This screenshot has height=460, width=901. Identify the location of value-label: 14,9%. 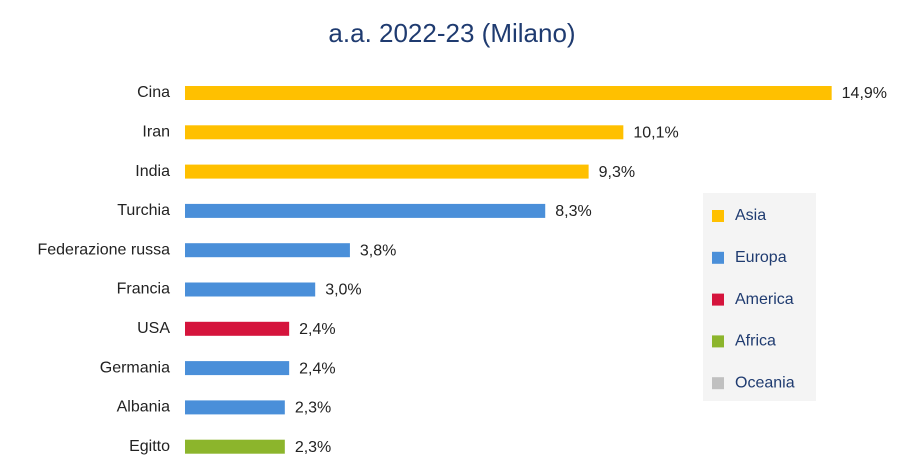
(864, 93).